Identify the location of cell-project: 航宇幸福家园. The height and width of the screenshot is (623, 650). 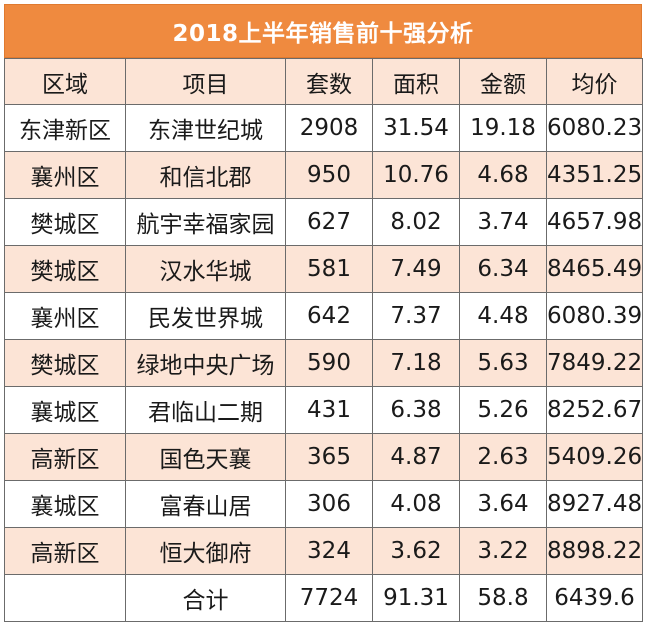
(205, 222).